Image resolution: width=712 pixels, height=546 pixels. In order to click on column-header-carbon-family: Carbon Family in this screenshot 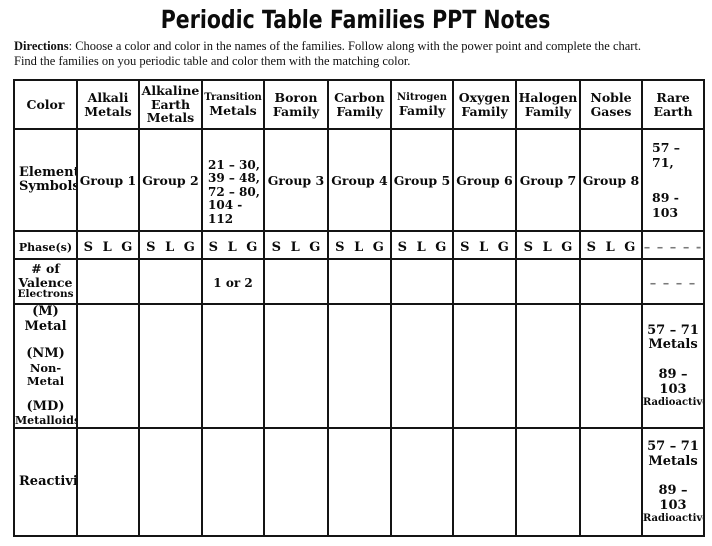, I will do `click(359, 104)`.